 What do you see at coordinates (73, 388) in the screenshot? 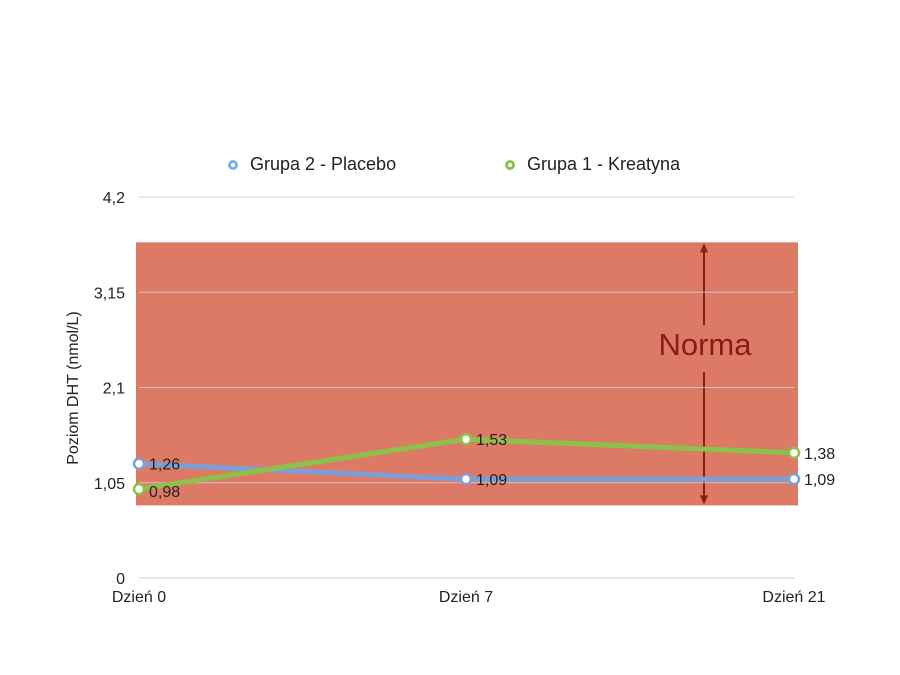
I see `y-axis-label: Poziom DHT (nmol/L)` at bounding box center [73, 388].